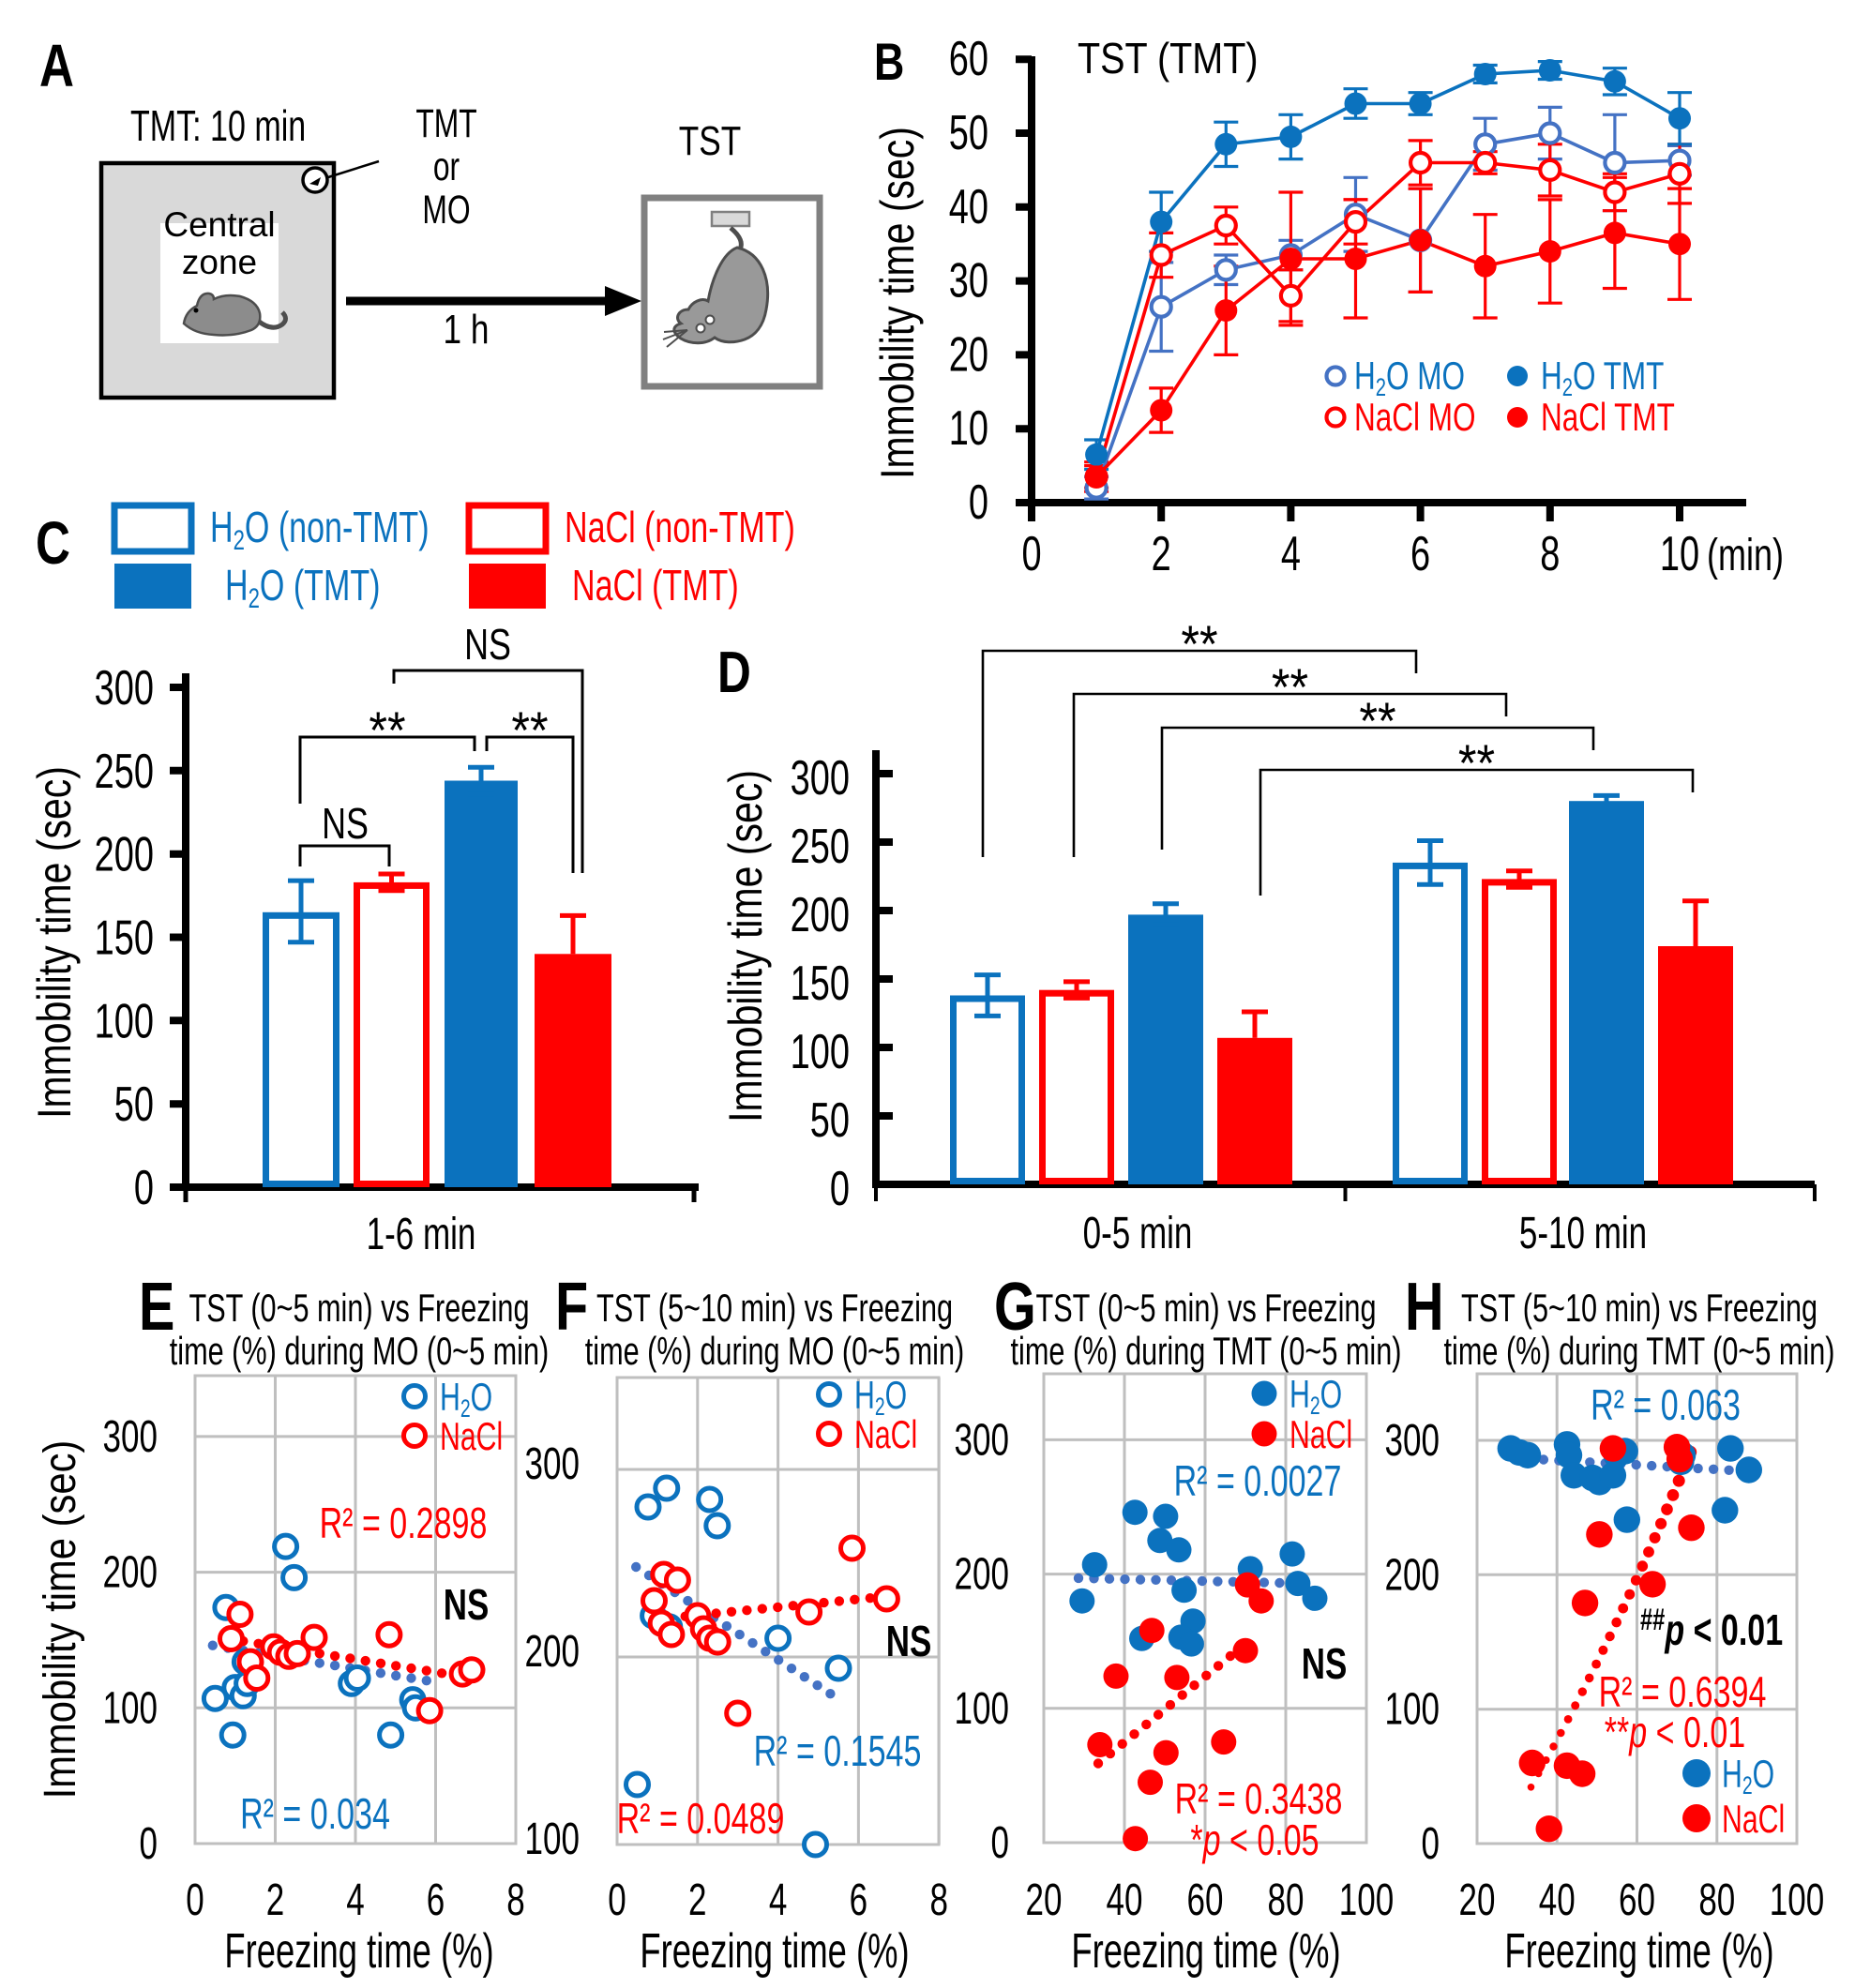 This screenshot has height=1988, width=1855. Describe the element at coordinates (680, 527) in the screenshot. I see `svg-text: NaCl (non-TMT)` at that location.